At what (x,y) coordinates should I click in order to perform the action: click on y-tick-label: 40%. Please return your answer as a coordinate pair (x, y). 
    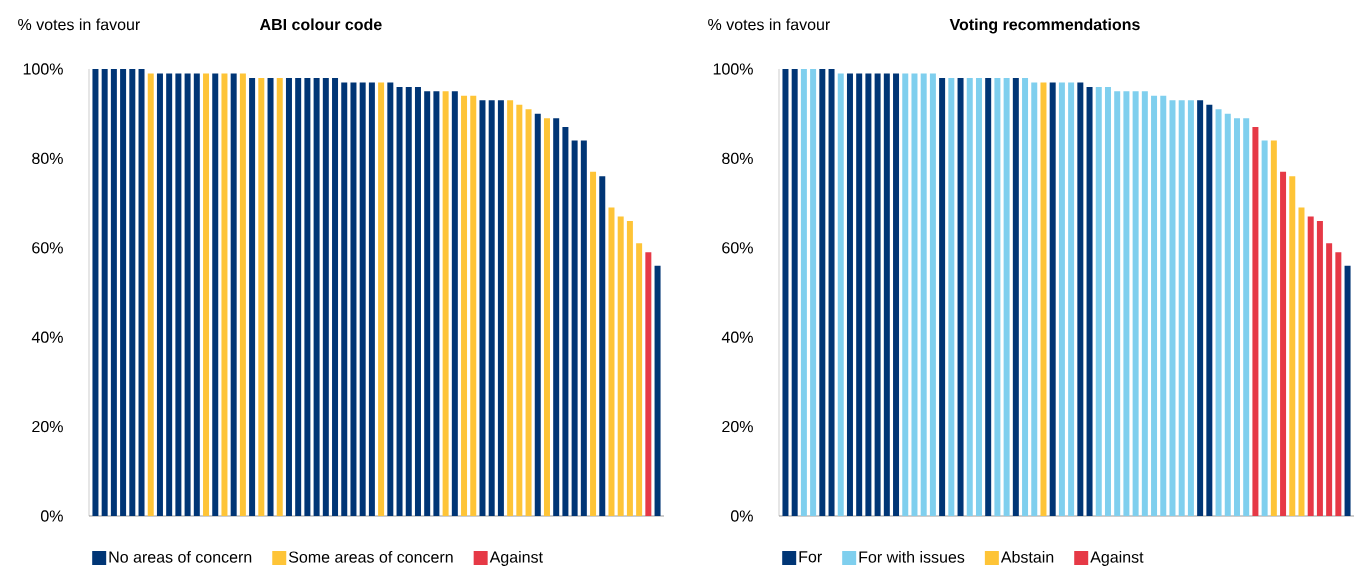
    Looking at the image, I should click on (737, 337).